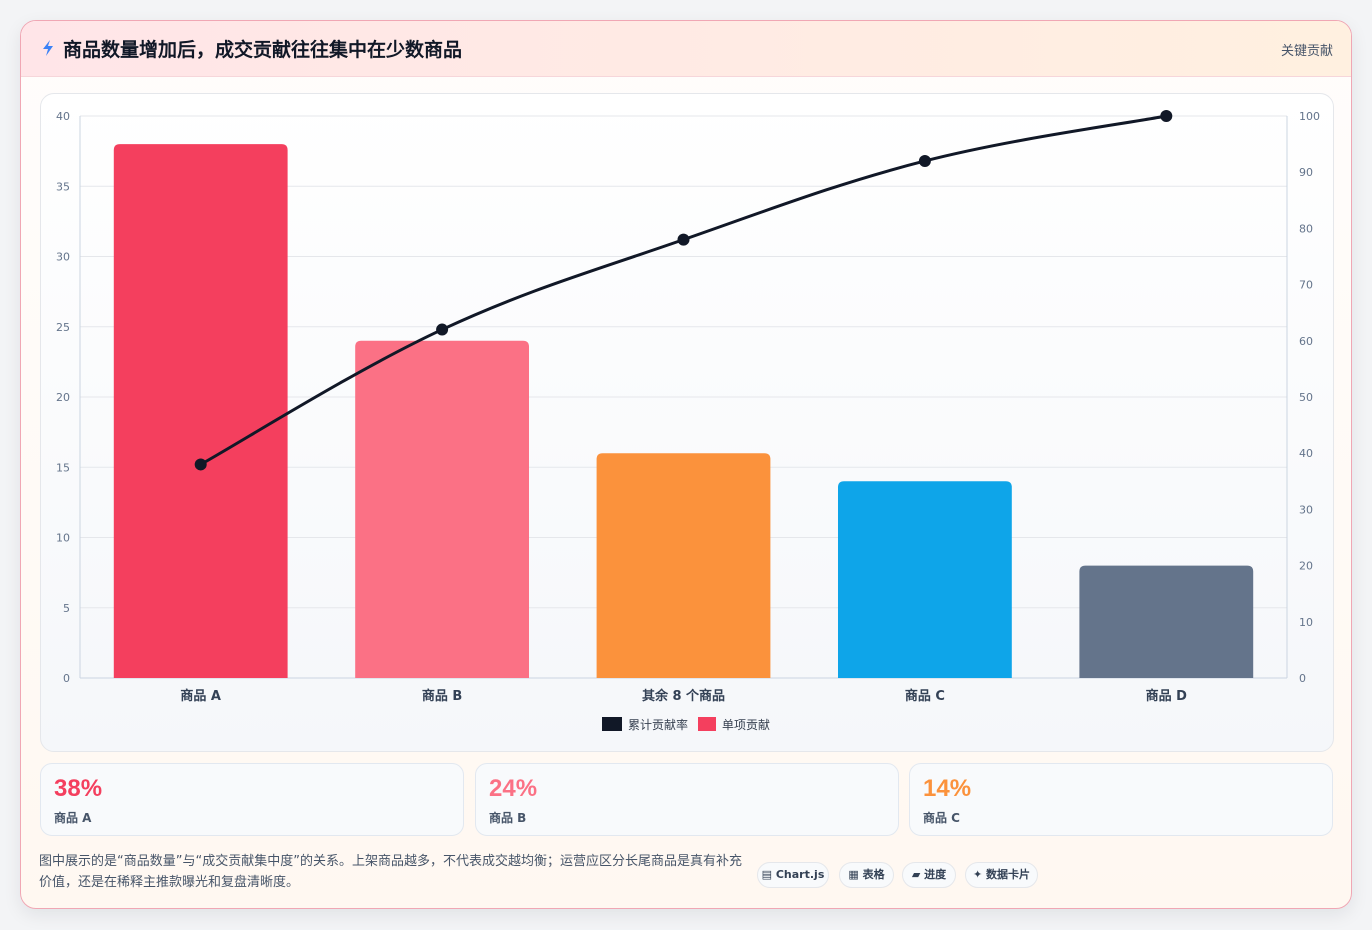 The height and width of the screenshot is (930, 1372). I want to click on y-right-tick-label: 60, so click(1306, 341).